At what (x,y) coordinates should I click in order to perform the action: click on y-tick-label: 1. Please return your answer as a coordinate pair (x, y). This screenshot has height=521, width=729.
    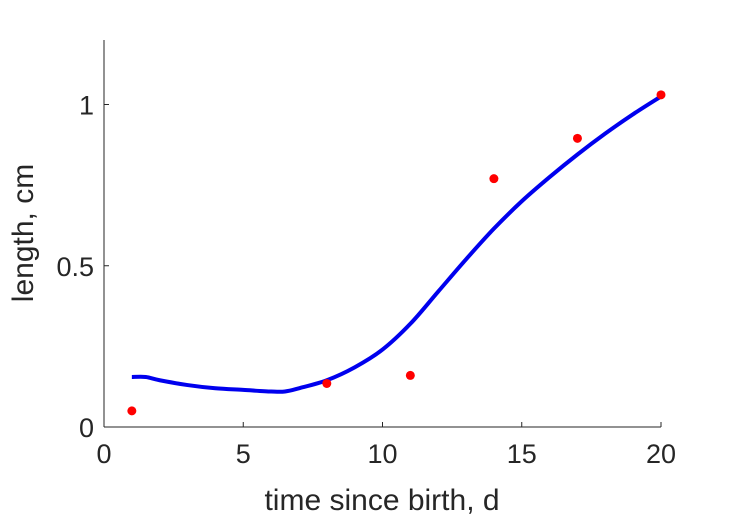
    Looking at the image, I should click on (86, 106).